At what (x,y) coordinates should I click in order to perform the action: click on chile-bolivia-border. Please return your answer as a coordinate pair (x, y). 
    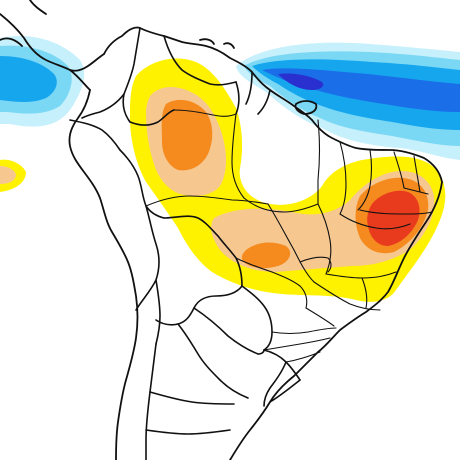
    Looking at the image, I should click on (158, 312).